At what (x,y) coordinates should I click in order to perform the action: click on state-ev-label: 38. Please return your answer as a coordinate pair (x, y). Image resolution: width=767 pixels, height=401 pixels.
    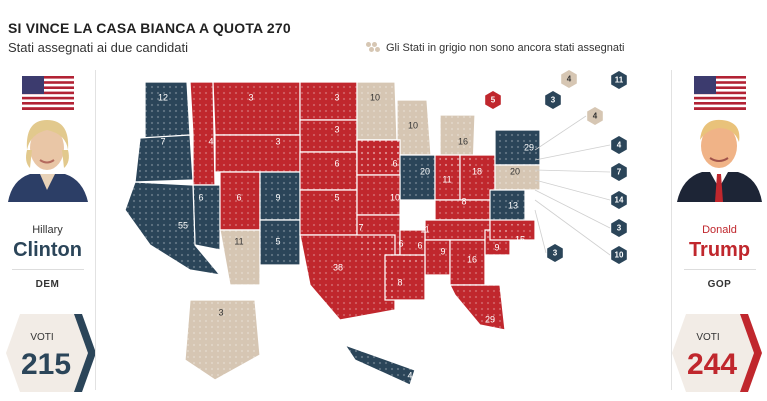
    Looking at the image, I should click on (338, 267).